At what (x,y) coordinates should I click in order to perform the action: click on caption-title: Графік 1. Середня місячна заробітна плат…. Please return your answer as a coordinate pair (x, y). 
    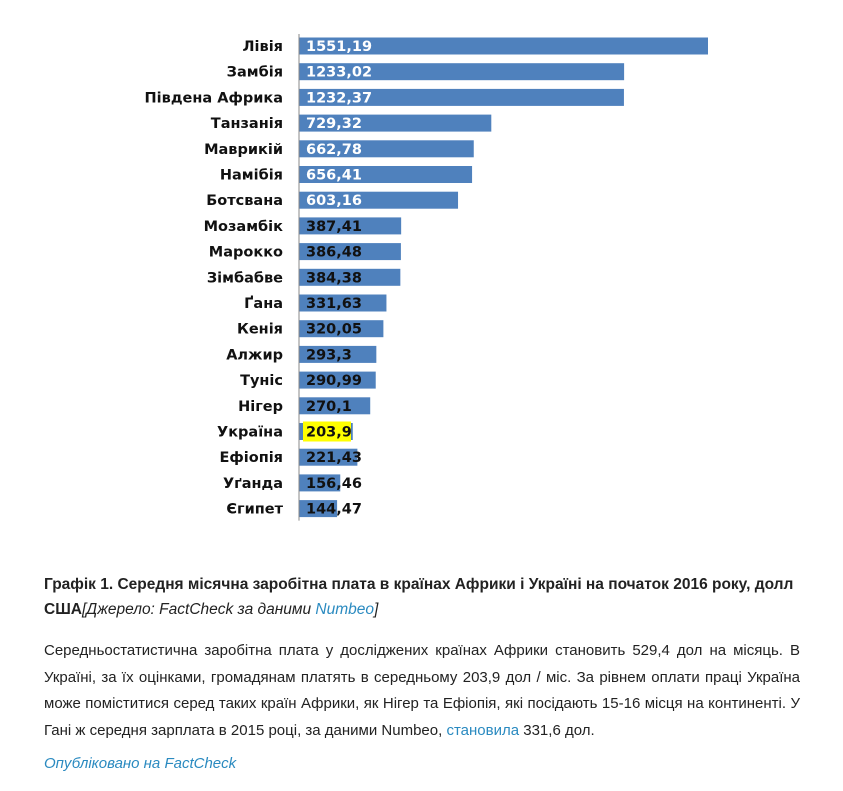
    Looking at the image, I should click on (419, 597).